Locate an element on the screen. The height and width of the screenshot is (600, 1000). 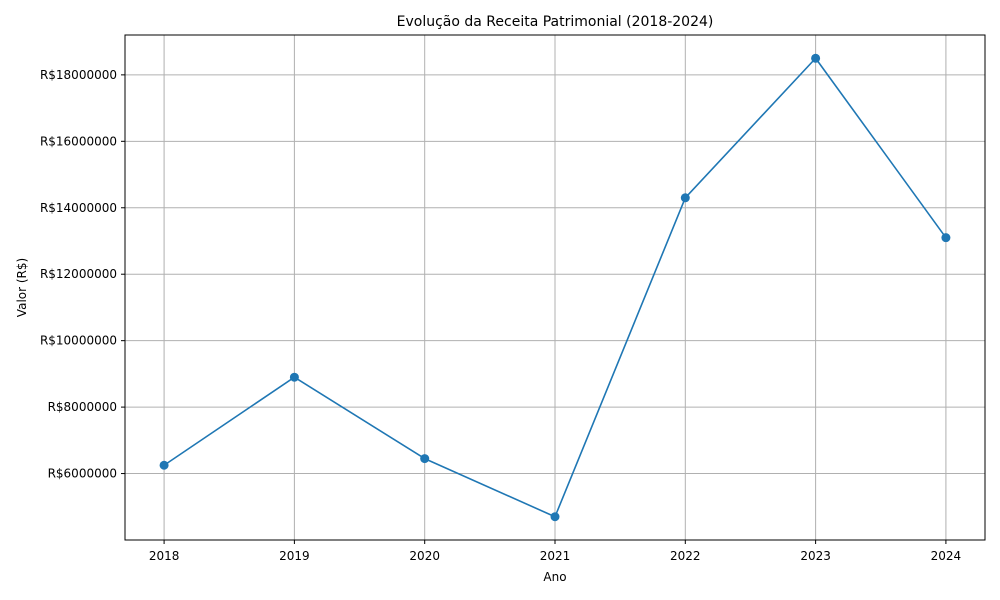
x-tick-label: 2024 is located at coordinates (946, 556).